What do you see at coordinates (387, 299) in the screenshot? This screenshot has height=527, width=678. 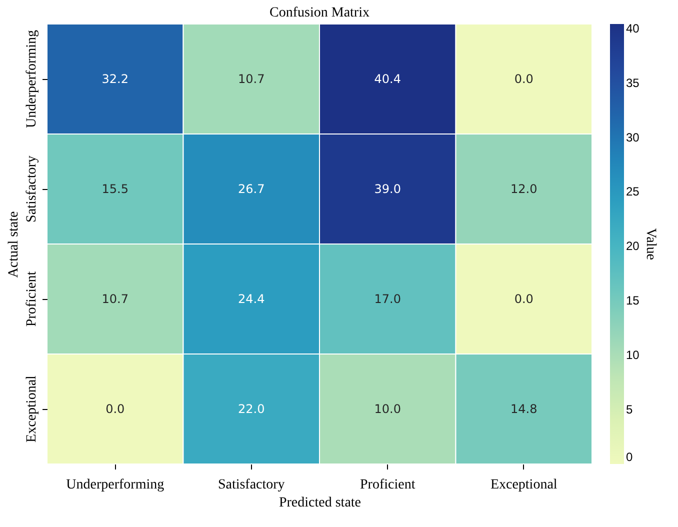 I see `data-label: 17.0` at bounding box center [387, 299].